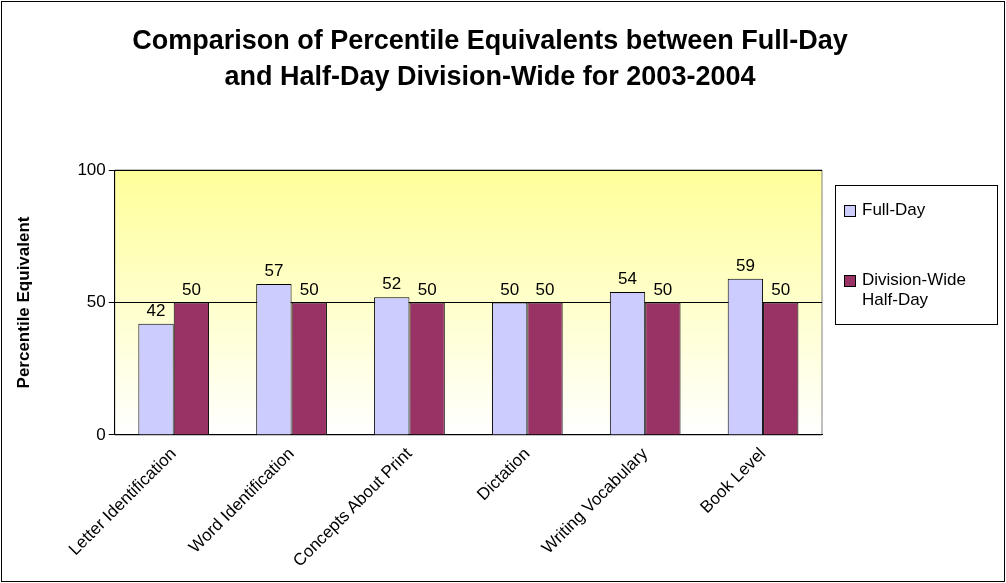 The image size is (1006, 583). What do you see at coordinates (96, 302) in the screenshot?
I see `y-tick-label: 50` at bounding box center [96, 302].